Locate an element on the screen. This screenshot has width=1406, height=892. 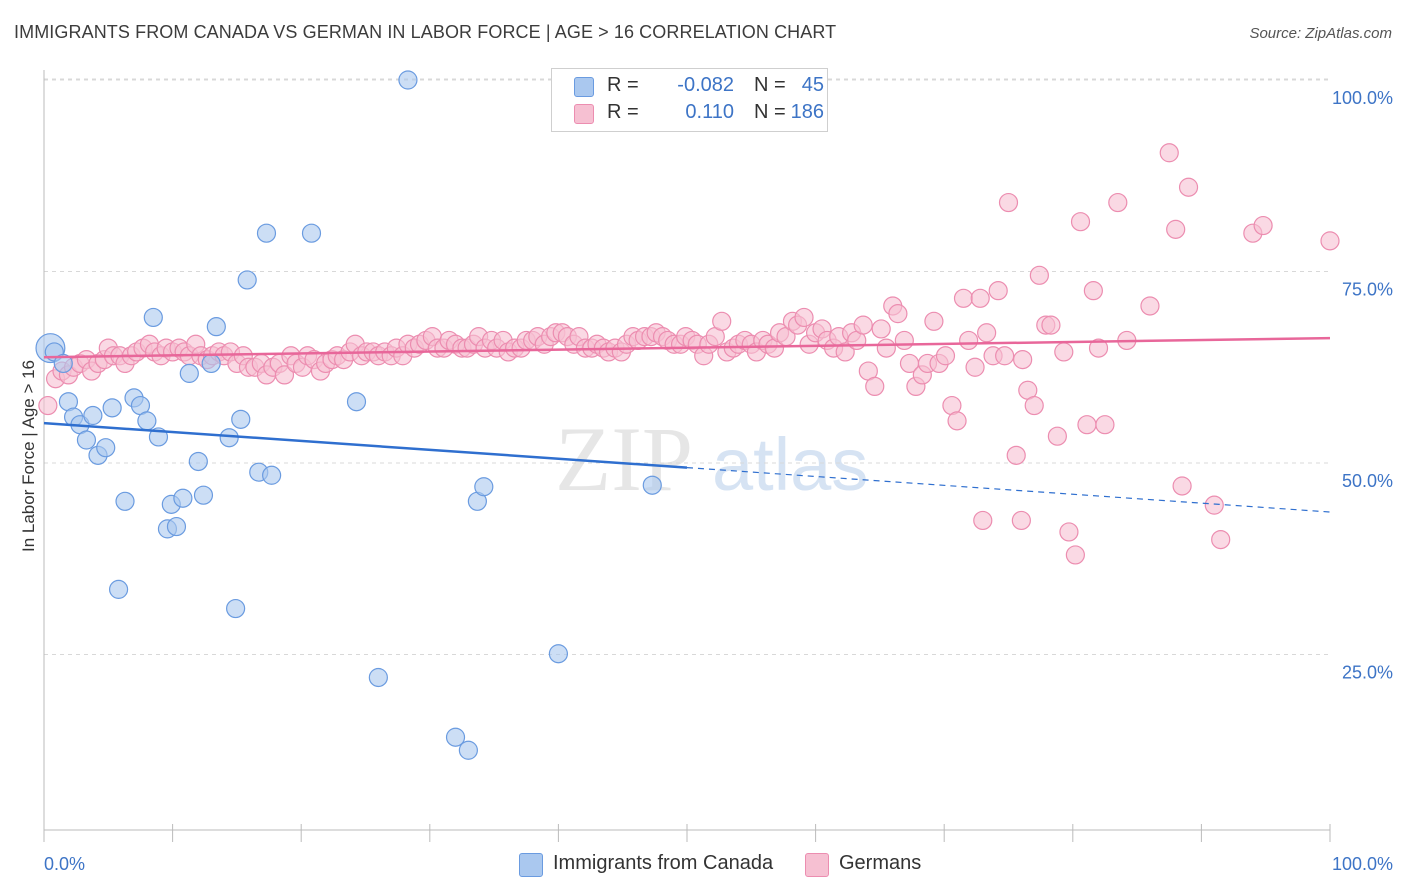
legend-swatch-canada is located at coordinates (531, 865).